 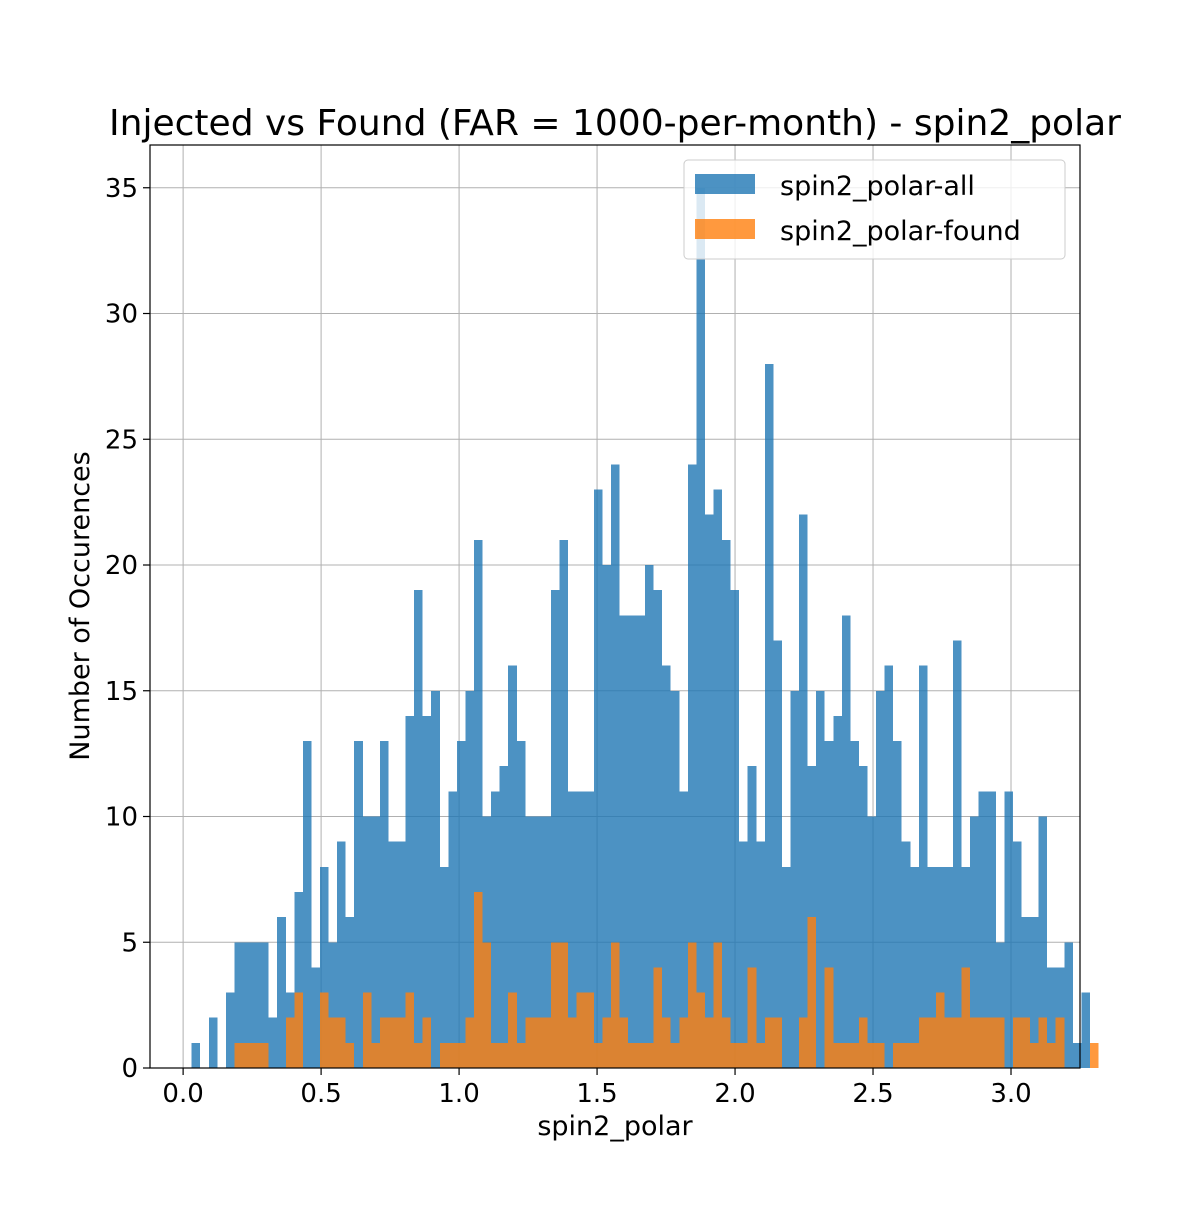 I want to click on x-tick-label: 2.5, so click(x=872, y=1094).